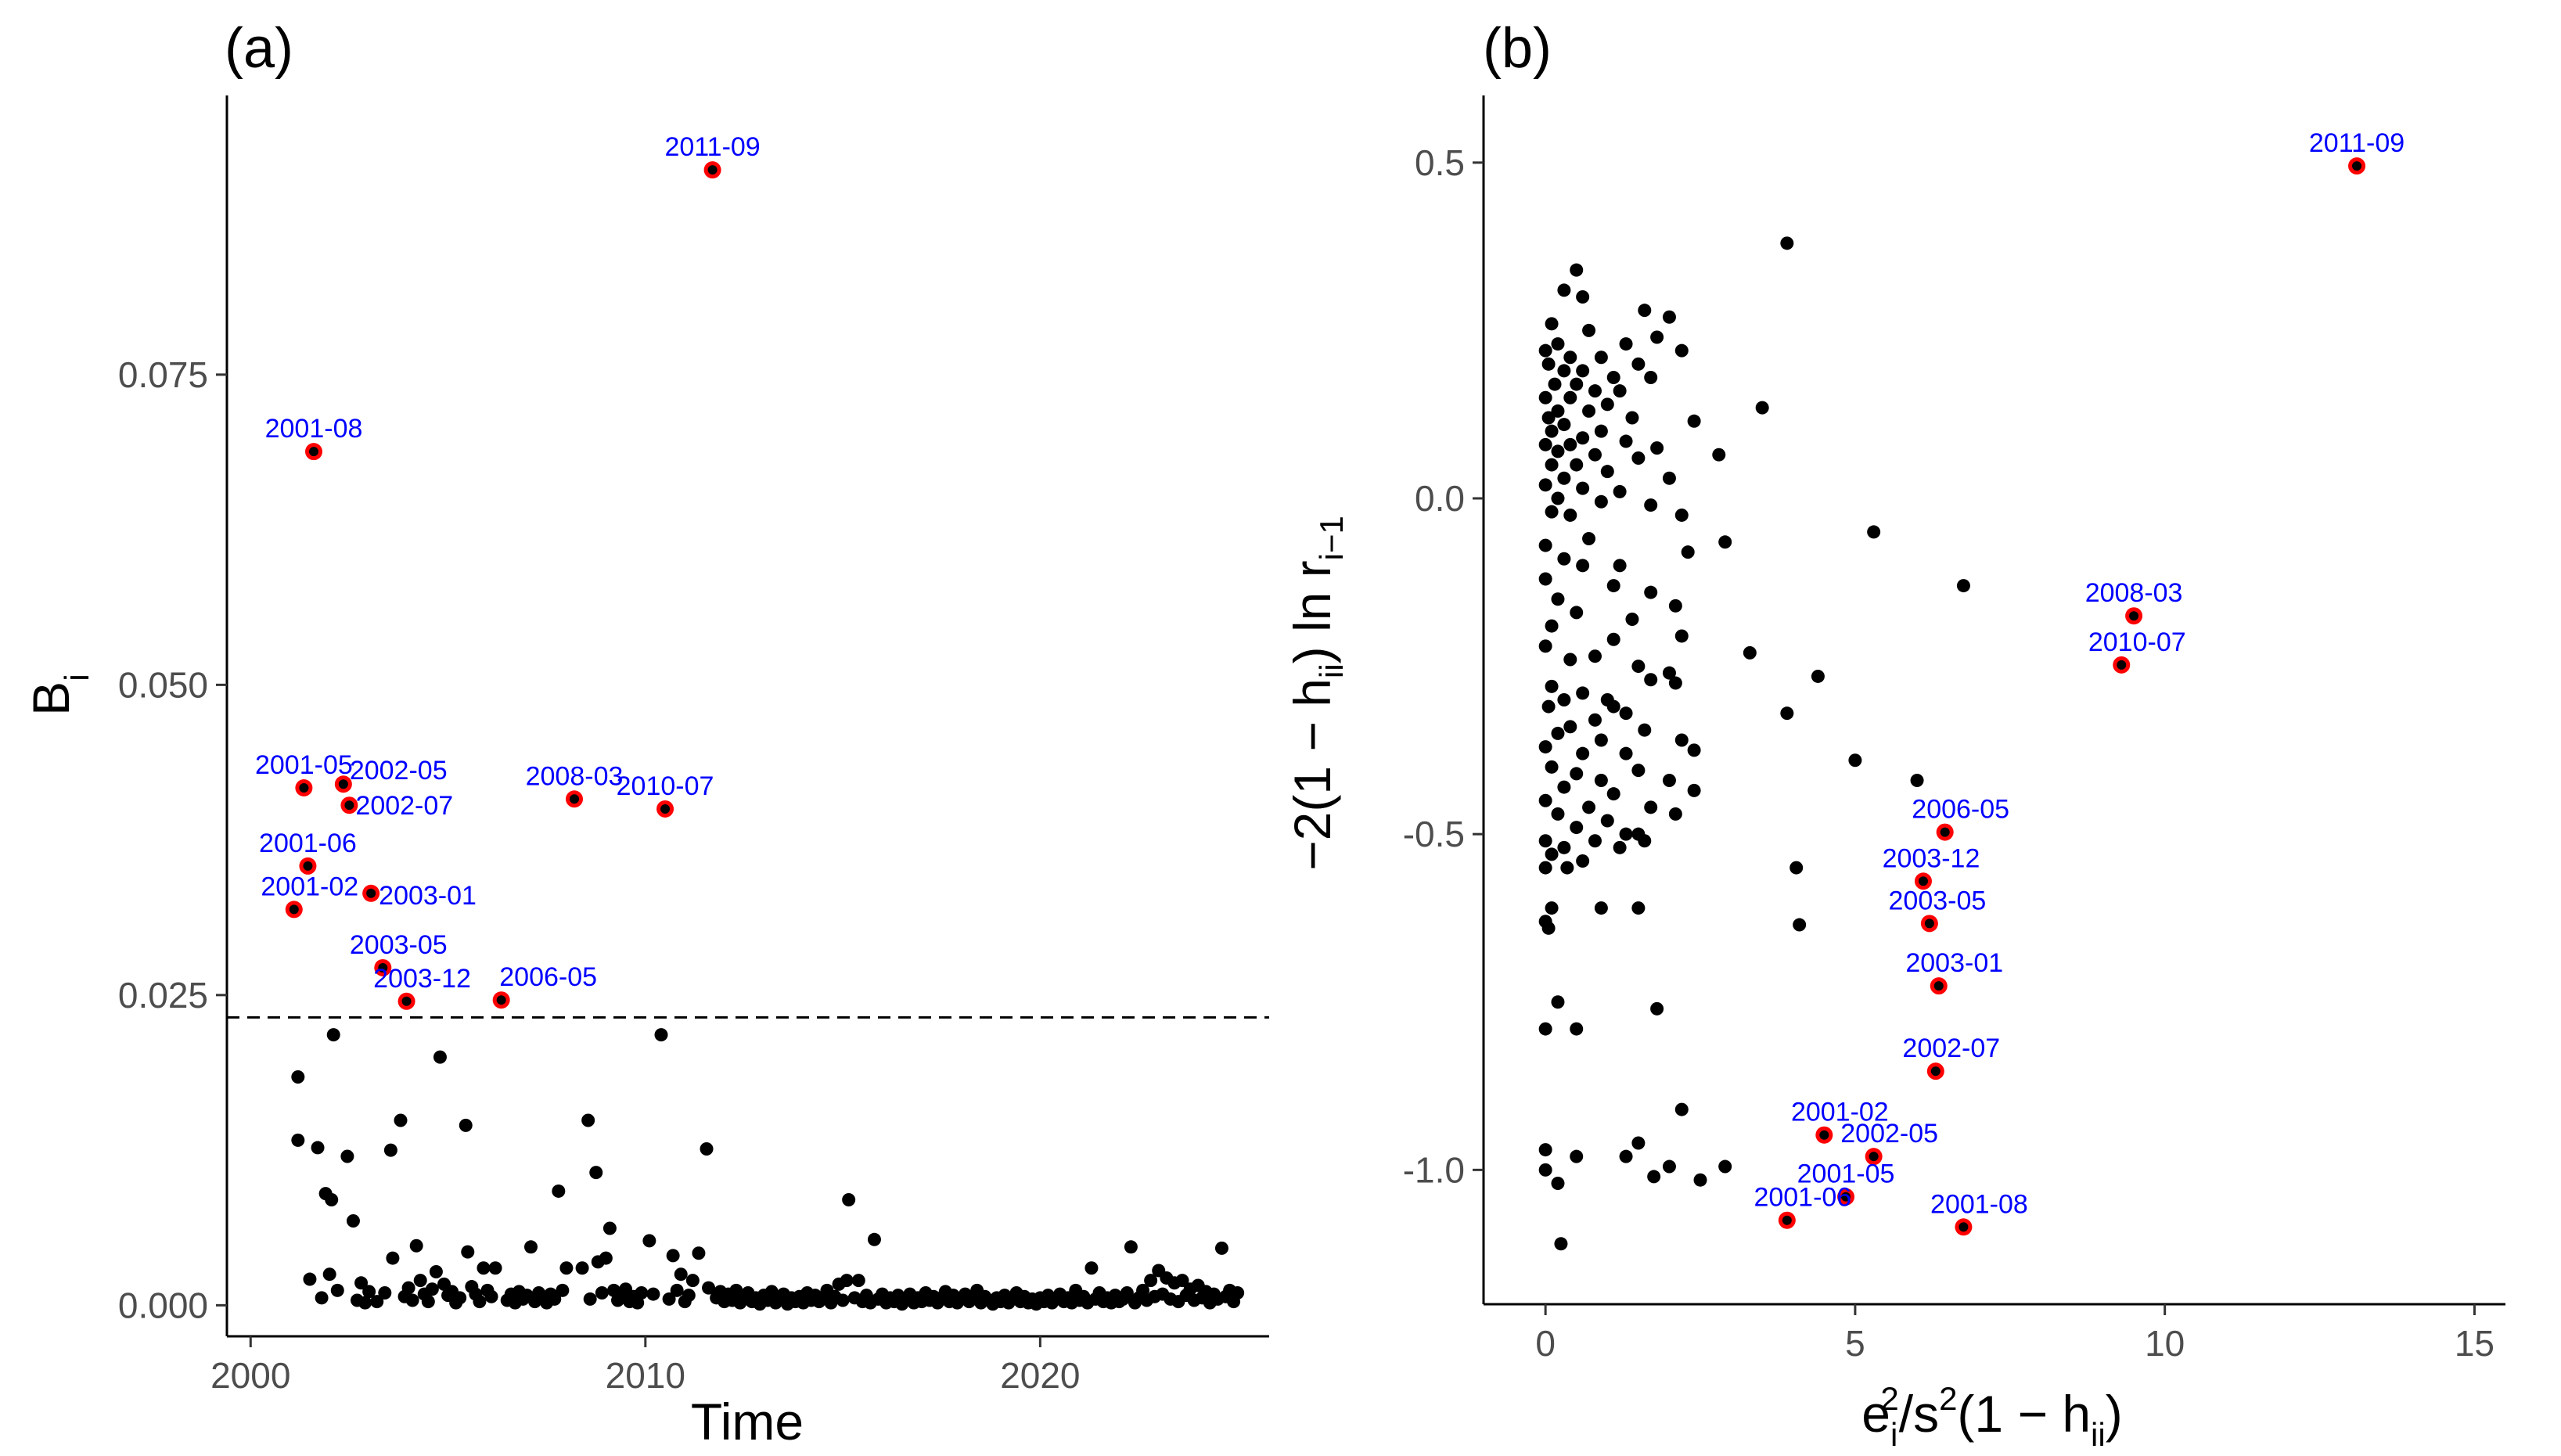  What do you see at coordinates (2137, 642) in the screenshot?
I see `point-label: 2010-07` at bounding box center [2137, 642].